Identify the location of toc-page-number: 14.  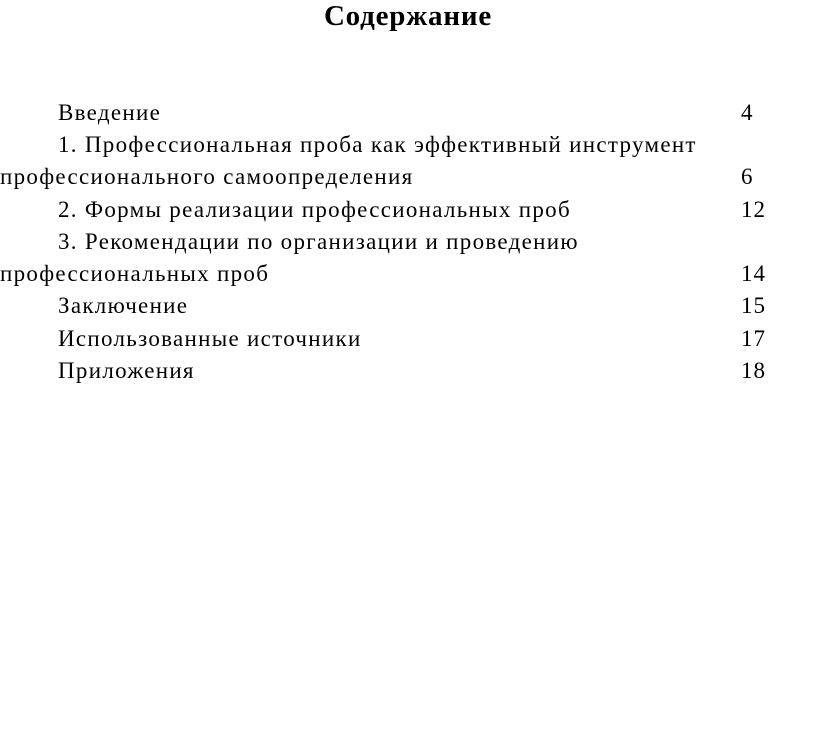
(753, 273).